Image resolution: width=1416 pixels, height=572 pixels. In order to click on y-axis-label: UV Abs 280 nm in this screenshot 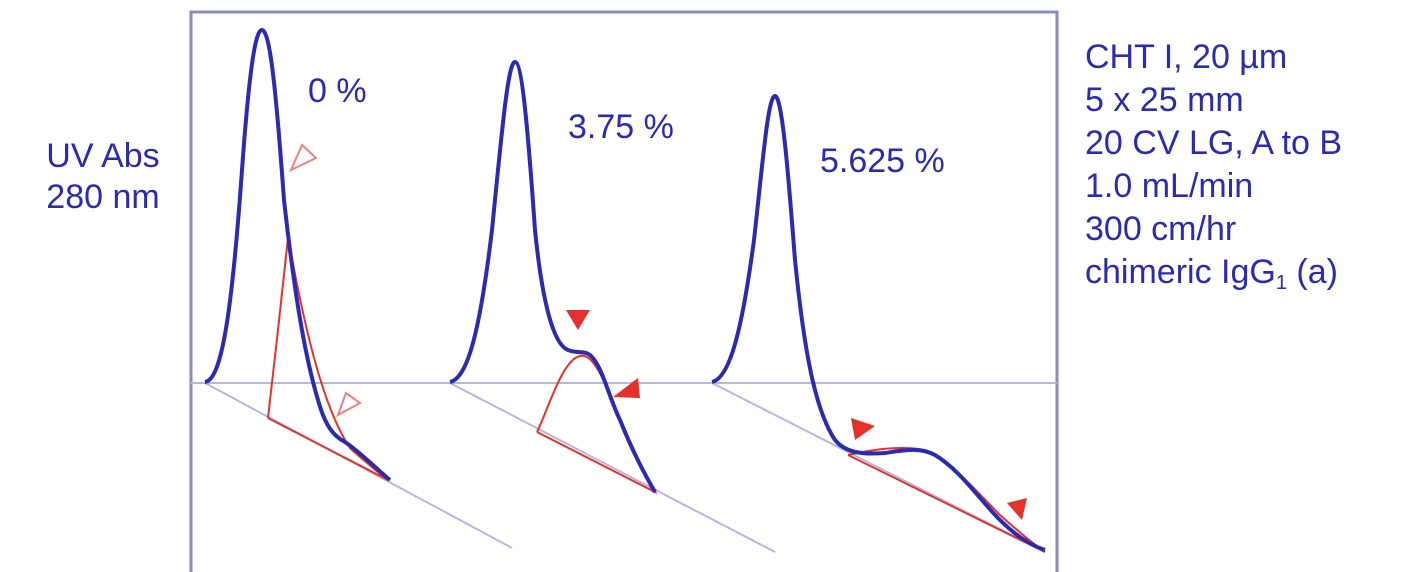, I will do `click(103, 177)`.